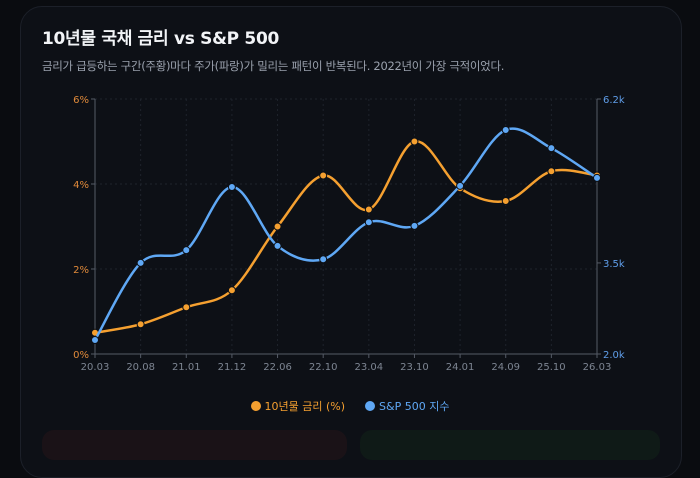 The width and height of the screenshot is (700, 478). Describe the element at coordinates (81, 185) in the screenshot. I see `y-left-tick-label: 4%` at that location.